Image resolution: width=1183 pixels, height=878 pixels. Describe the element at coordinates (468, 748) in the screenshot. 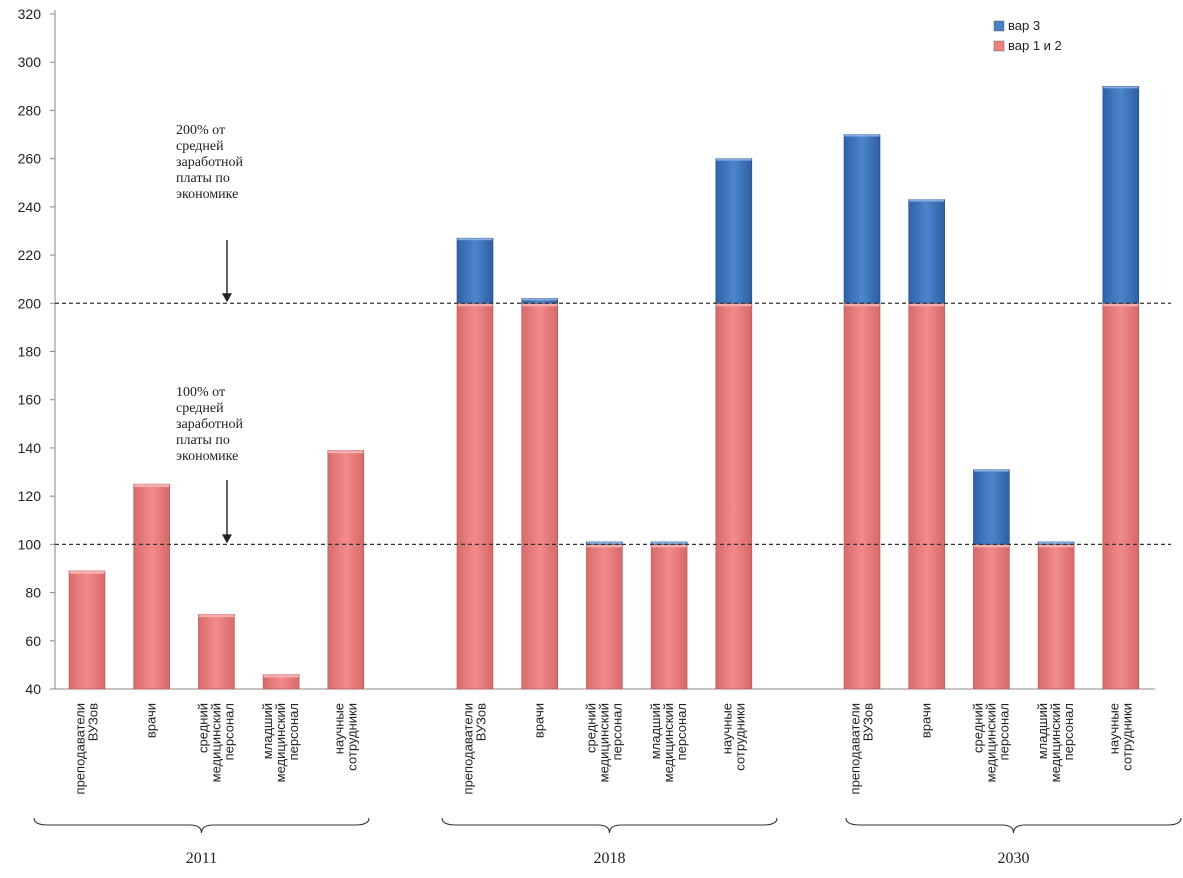

I see `category-label-line: преподаватели` at that location.